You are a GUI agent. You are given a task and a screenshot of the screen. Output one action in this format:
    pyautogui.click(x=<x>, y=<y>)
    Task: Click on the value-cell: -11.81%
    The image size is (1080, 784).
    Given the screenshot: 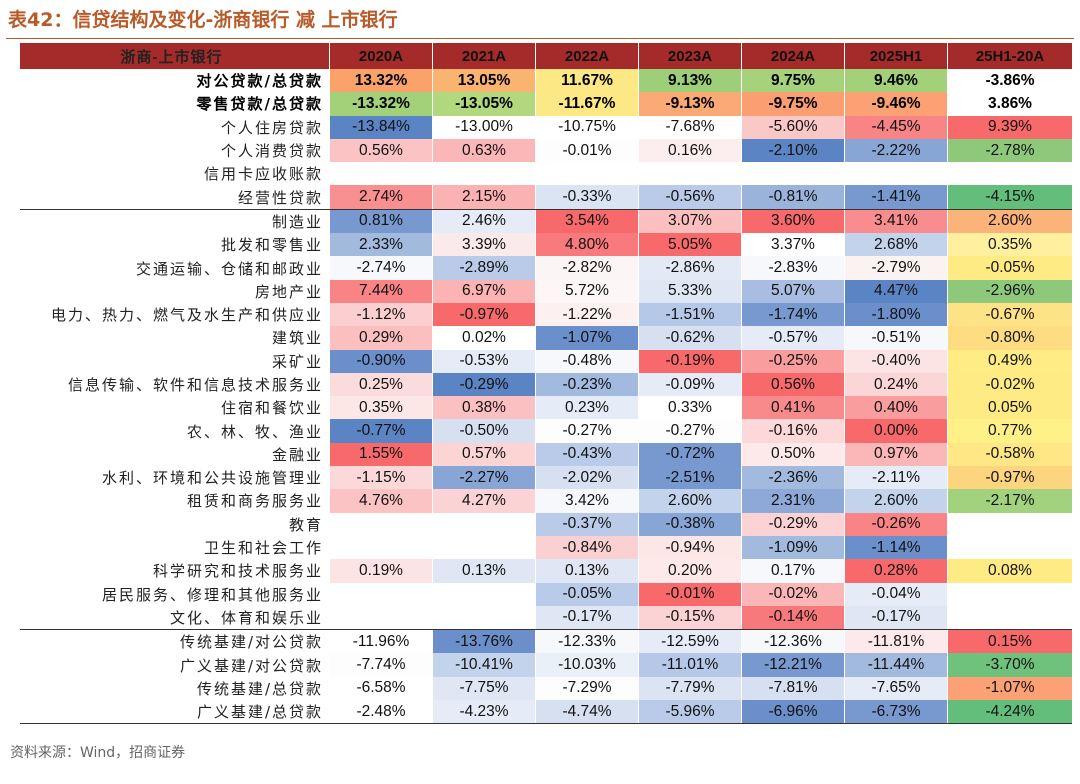 What is the action you would take?
    pyautogui.click(x=896, y=642)
    